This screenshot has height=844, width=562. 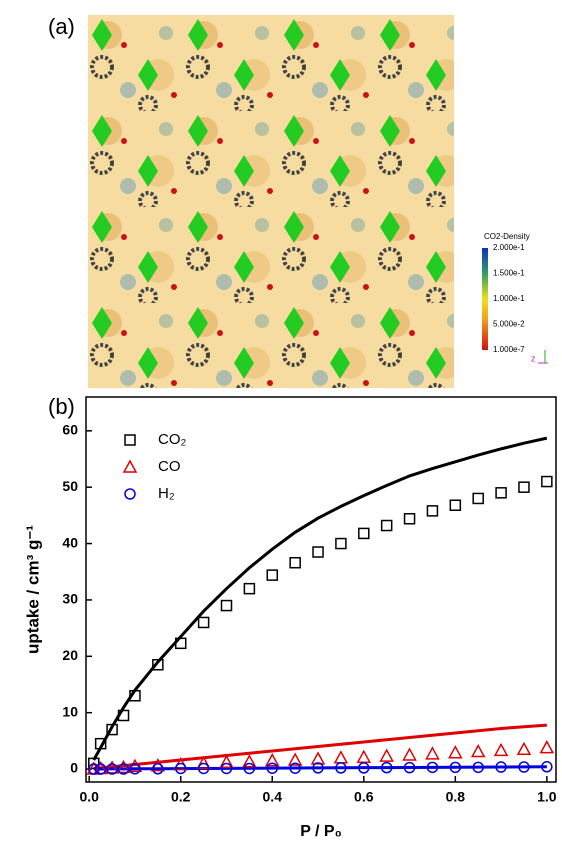 I want to click on legend-area, so click(x=504, y=201).